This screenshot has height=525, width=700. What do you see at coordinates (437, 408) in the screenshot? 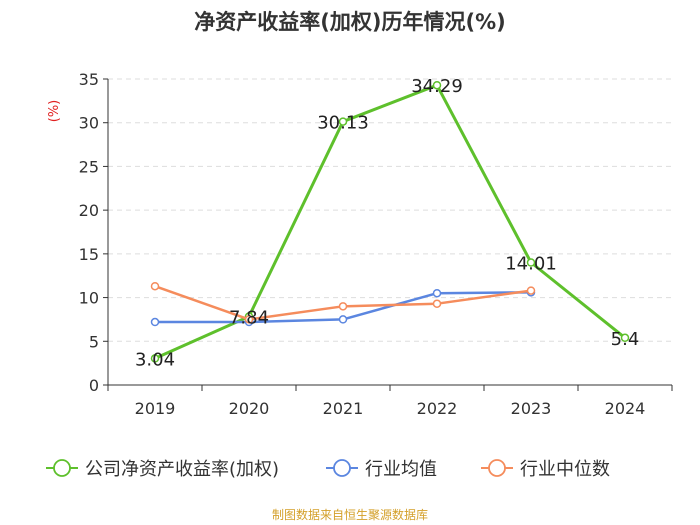
I see `x-tick-label: 2022` at bounding box center [437, 408].